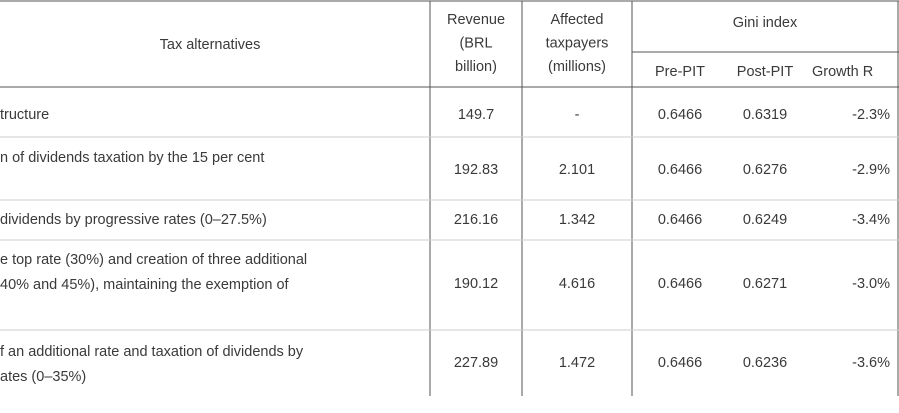  What do you see at coordinates (577, 220) in the screenshot?
I see `cell: 1.342` at bounding box center [577, 220].